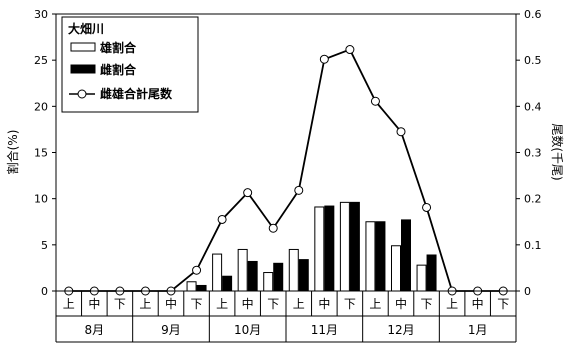 This screenshot has width=565, height=347. What do you see at coordinates (44, 245) in the screenshot?
I see `y-tick-label: 5` at bounding box center [44, 245].